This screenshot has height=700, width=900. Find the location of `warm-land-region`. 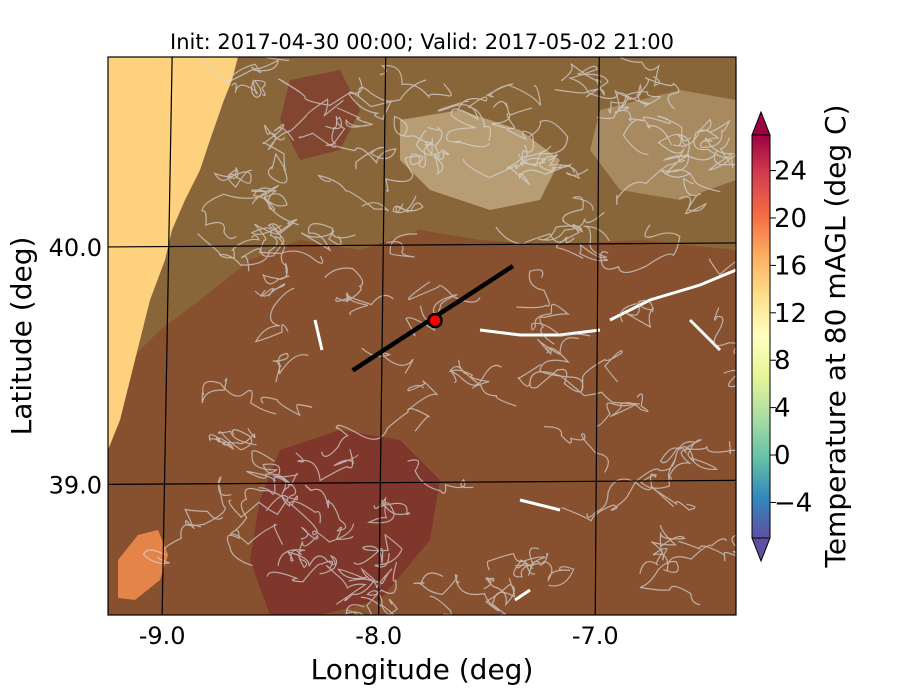

warm-land-region is located at coordinates (345, 522).